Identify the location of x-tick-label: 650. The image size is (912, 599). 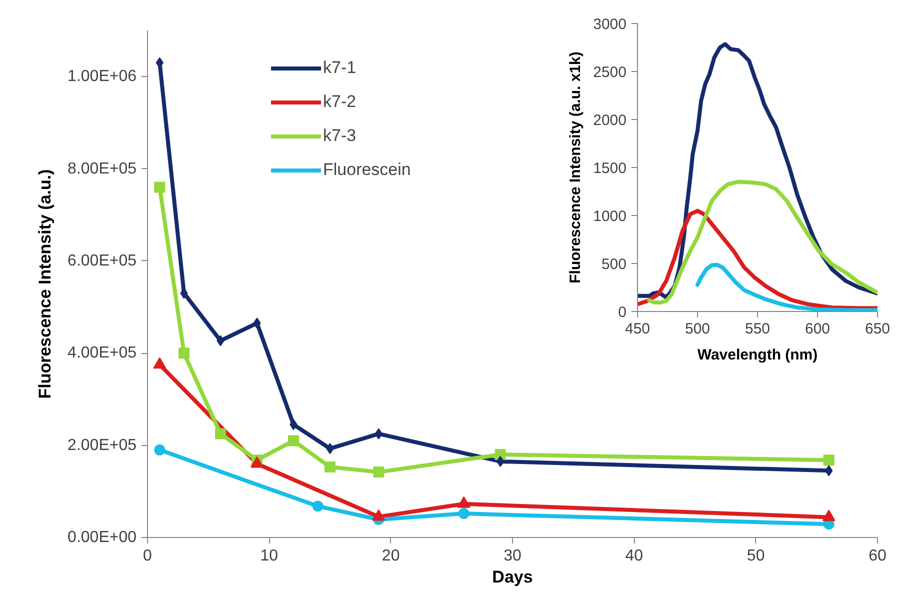
(877, 329).